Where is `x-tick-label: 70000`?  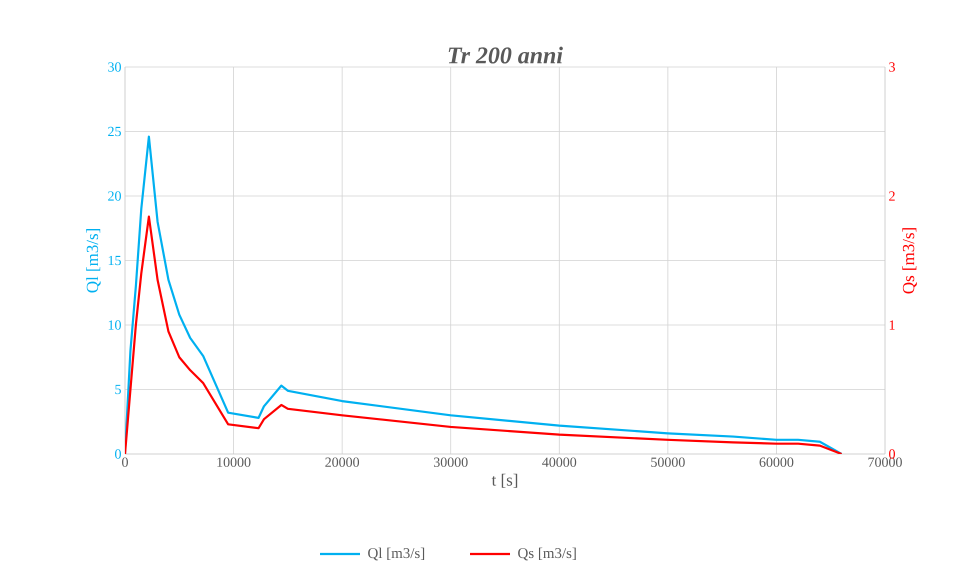
x-tick-label: 70000 is located at coordinates (885, 462).